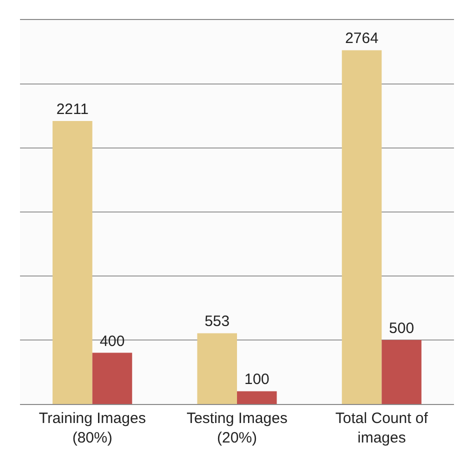 The width and height of the screenshot is (474, 474). Describe the element at coordinates (401, 328) in the screenshot. I see `data-label: 500` at that location.